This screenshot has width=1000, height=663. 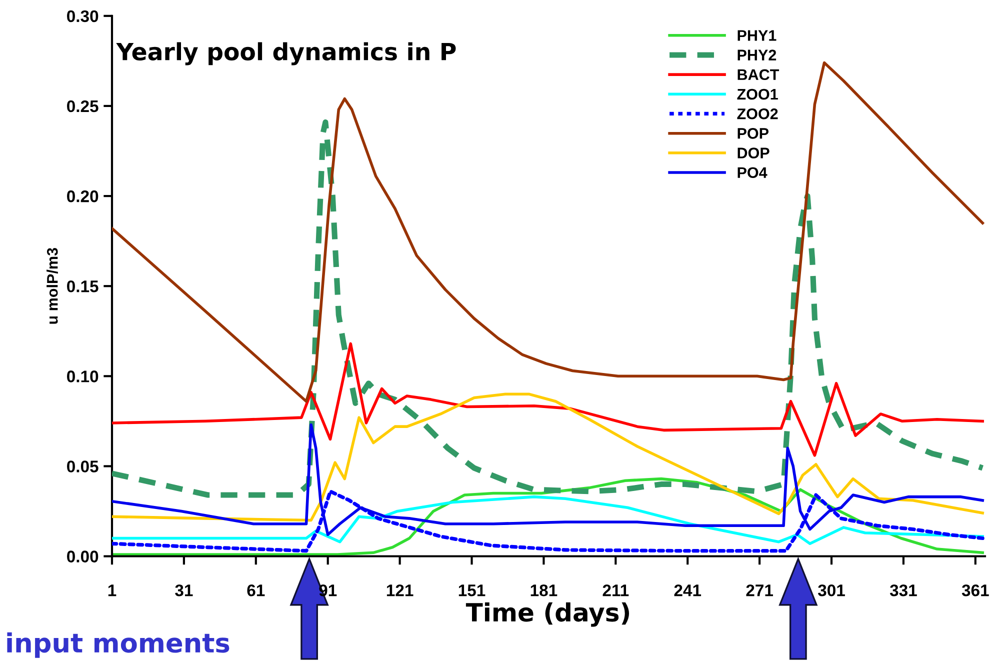 What do you see at coordinates (256, 590) in the screenshot?
I see `x-tick-label: 61` at bounding box center [256, 590].